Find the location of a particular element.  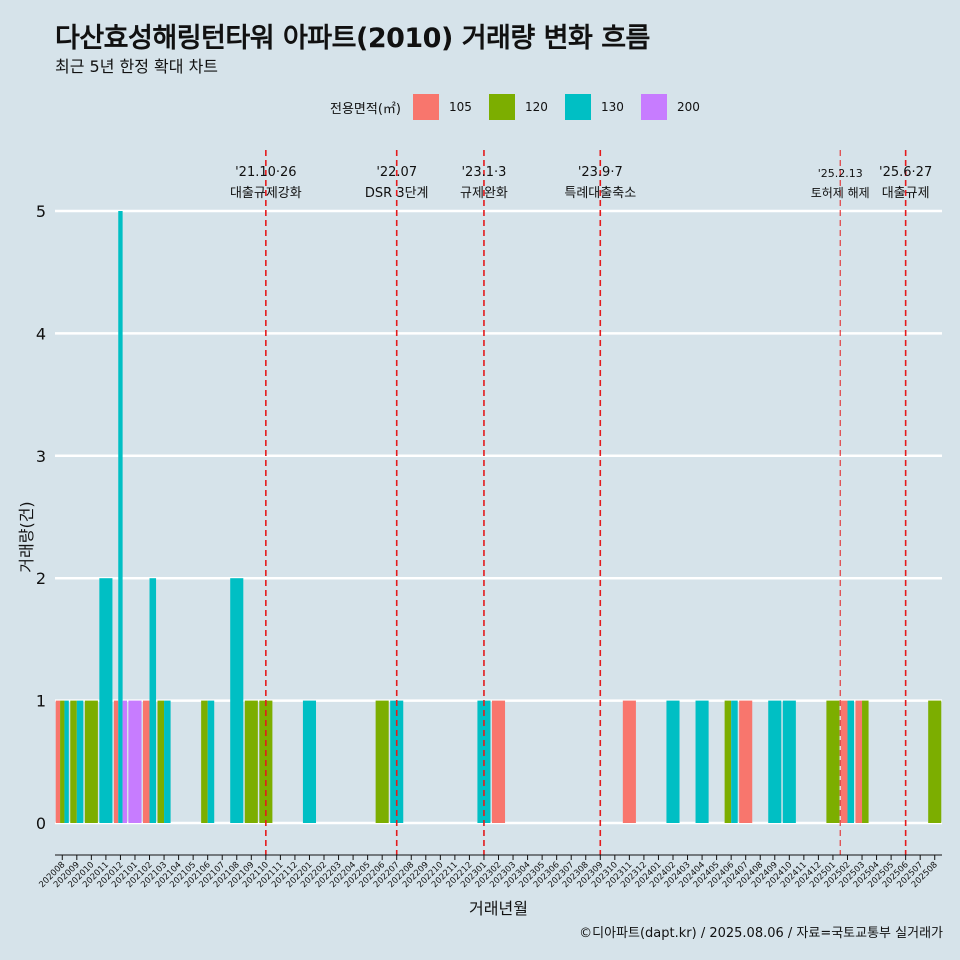

event-label-202301: 규제완화 is located at coordinates (484, 193).